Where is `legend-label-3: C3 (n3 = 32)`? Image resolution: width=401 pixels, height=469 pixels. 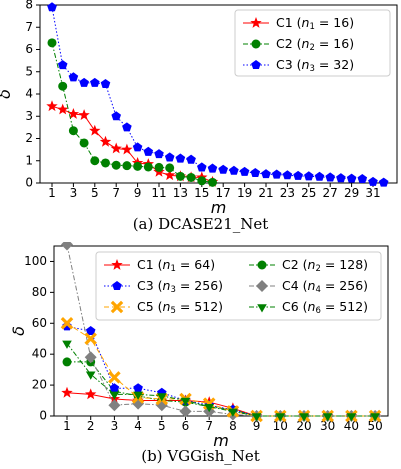
legend-label-3: C3 (n3 = 32) is located at coordinates (315, 65).